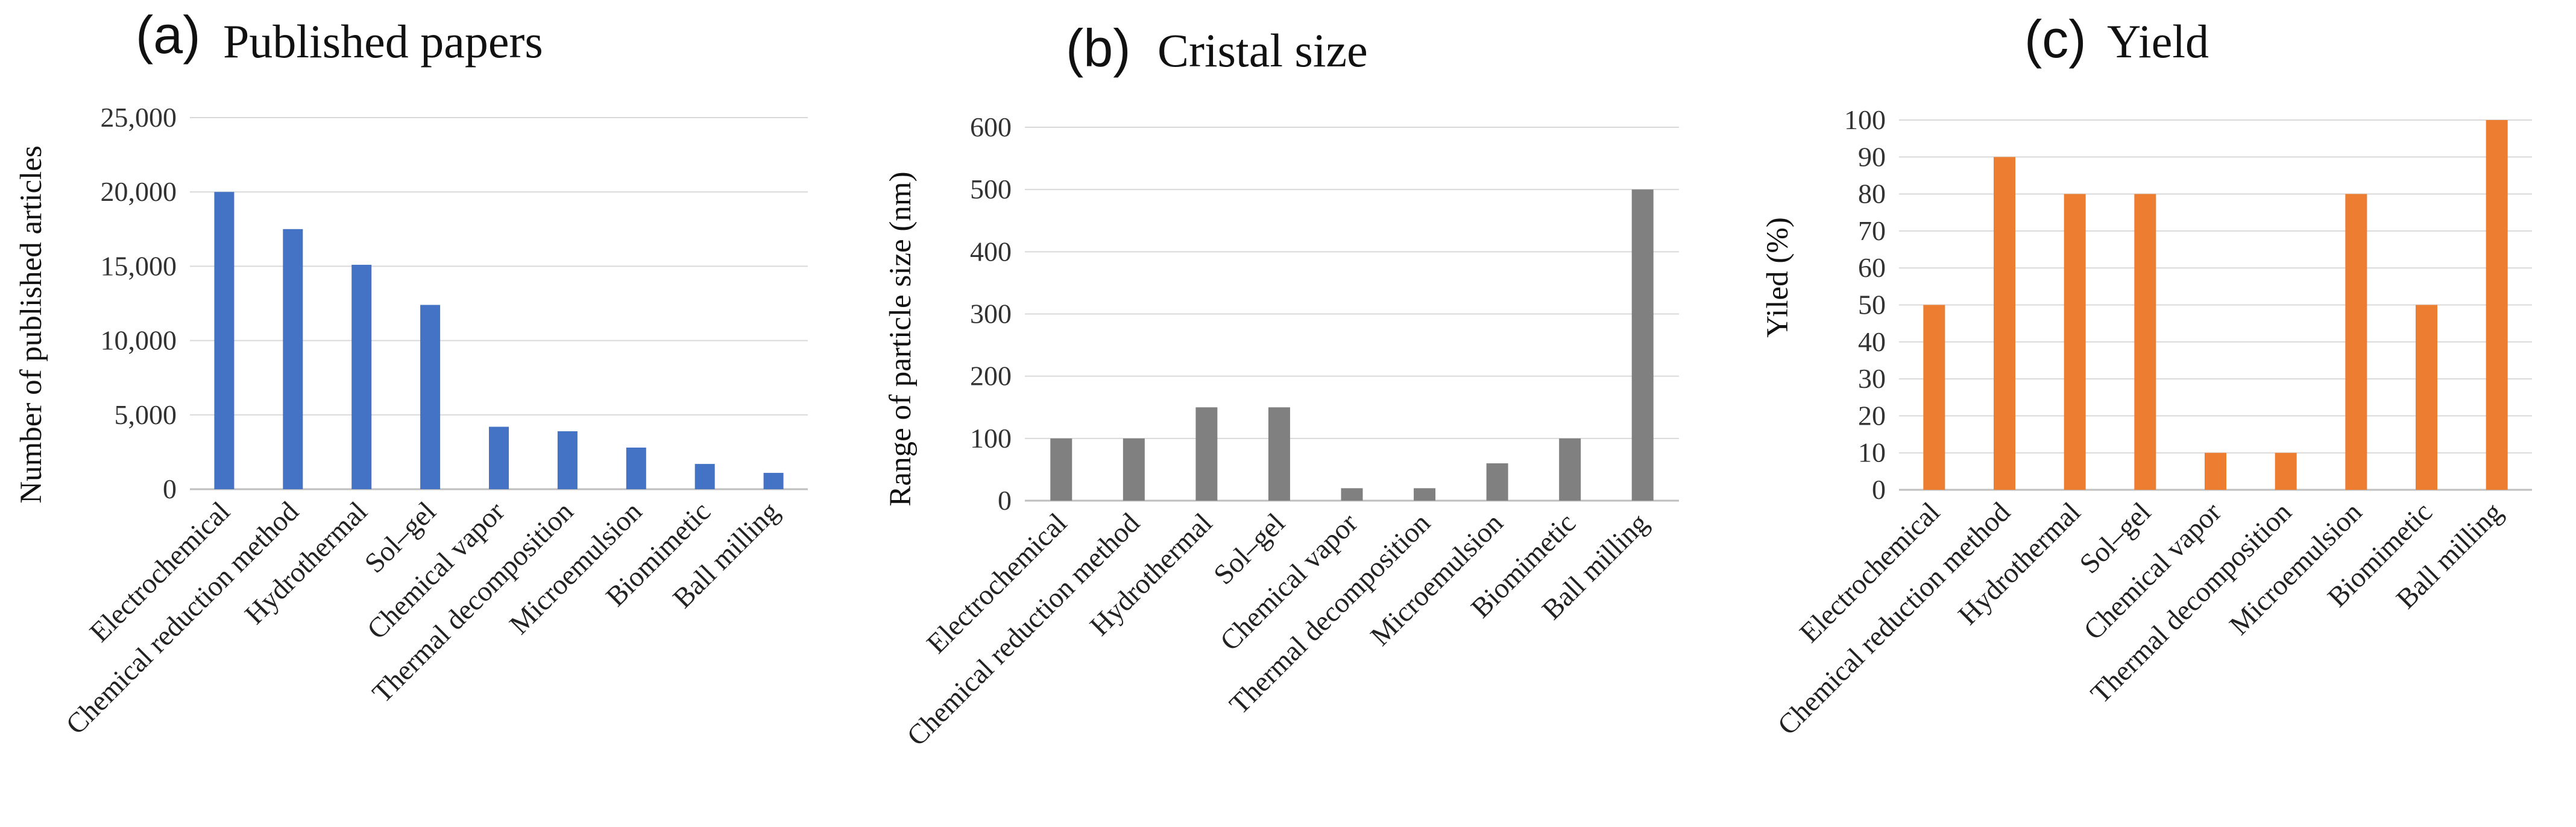 Image resolution: width=2576 pixels, height=827 pixels. Describe the element at coordinates (1879, 489) in the screenshot. I see `panel-c-ytick-label: 0` at that location.